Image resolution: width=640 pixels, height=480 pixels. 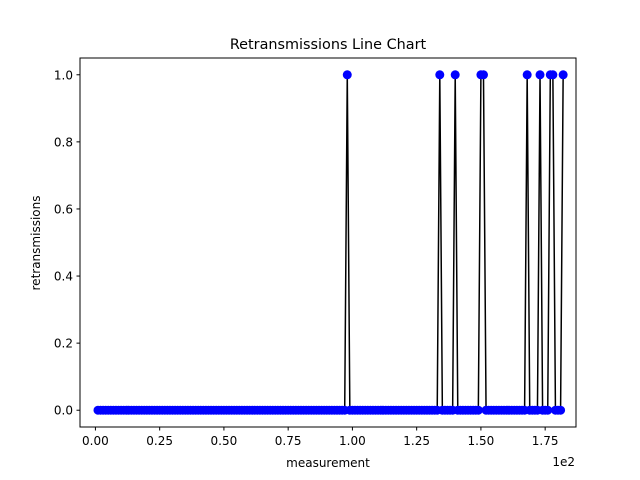 What do you see at coordinates (63, 411) in the screenshot?
I see `y-tick-label: 0.0` at bounding box center [63, 411].